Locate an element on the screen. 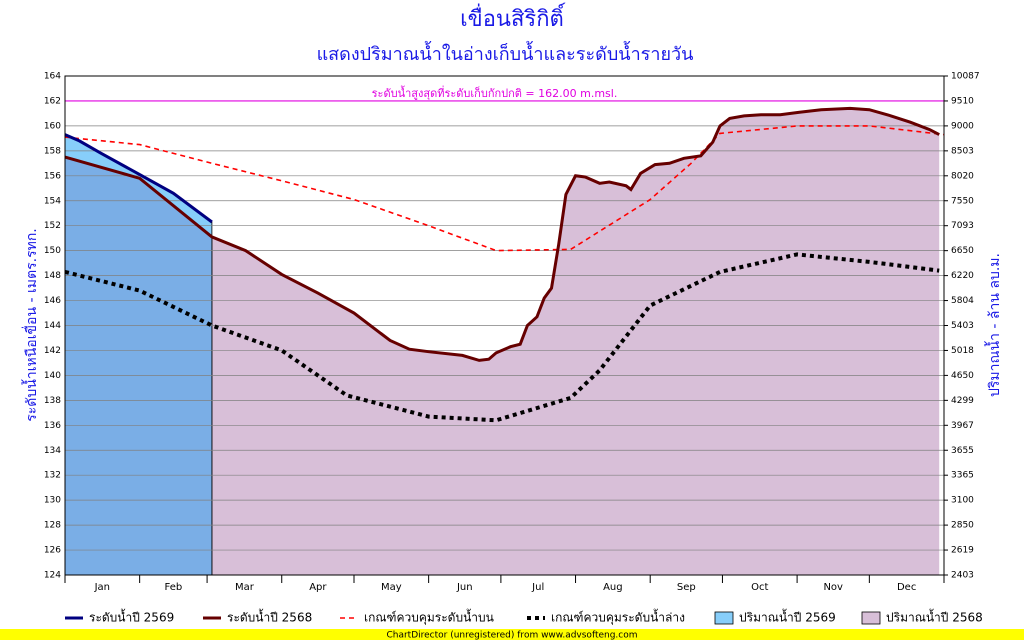 The height and width of the screenshot is (644, 1024). y-tick-label: 156 is located at coordinates (52, 176).